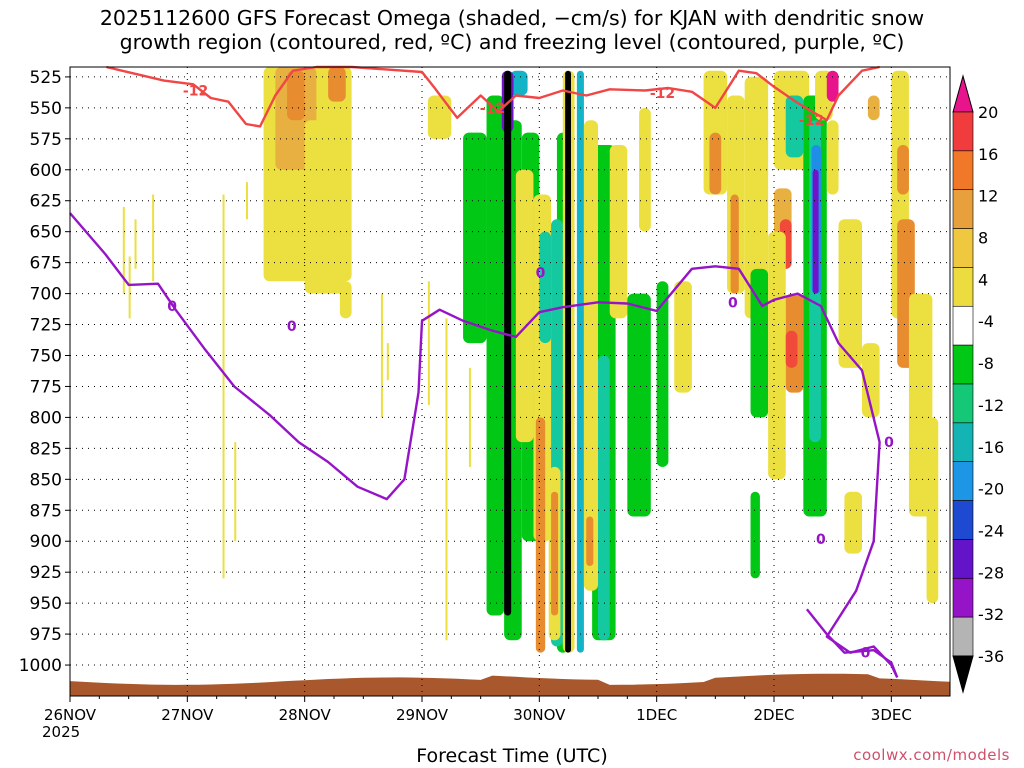  What do you see at coordinates (656, 715) in the screenshot?
I see `x-tick-label: 1DEC` at bounding box center [656, 715].